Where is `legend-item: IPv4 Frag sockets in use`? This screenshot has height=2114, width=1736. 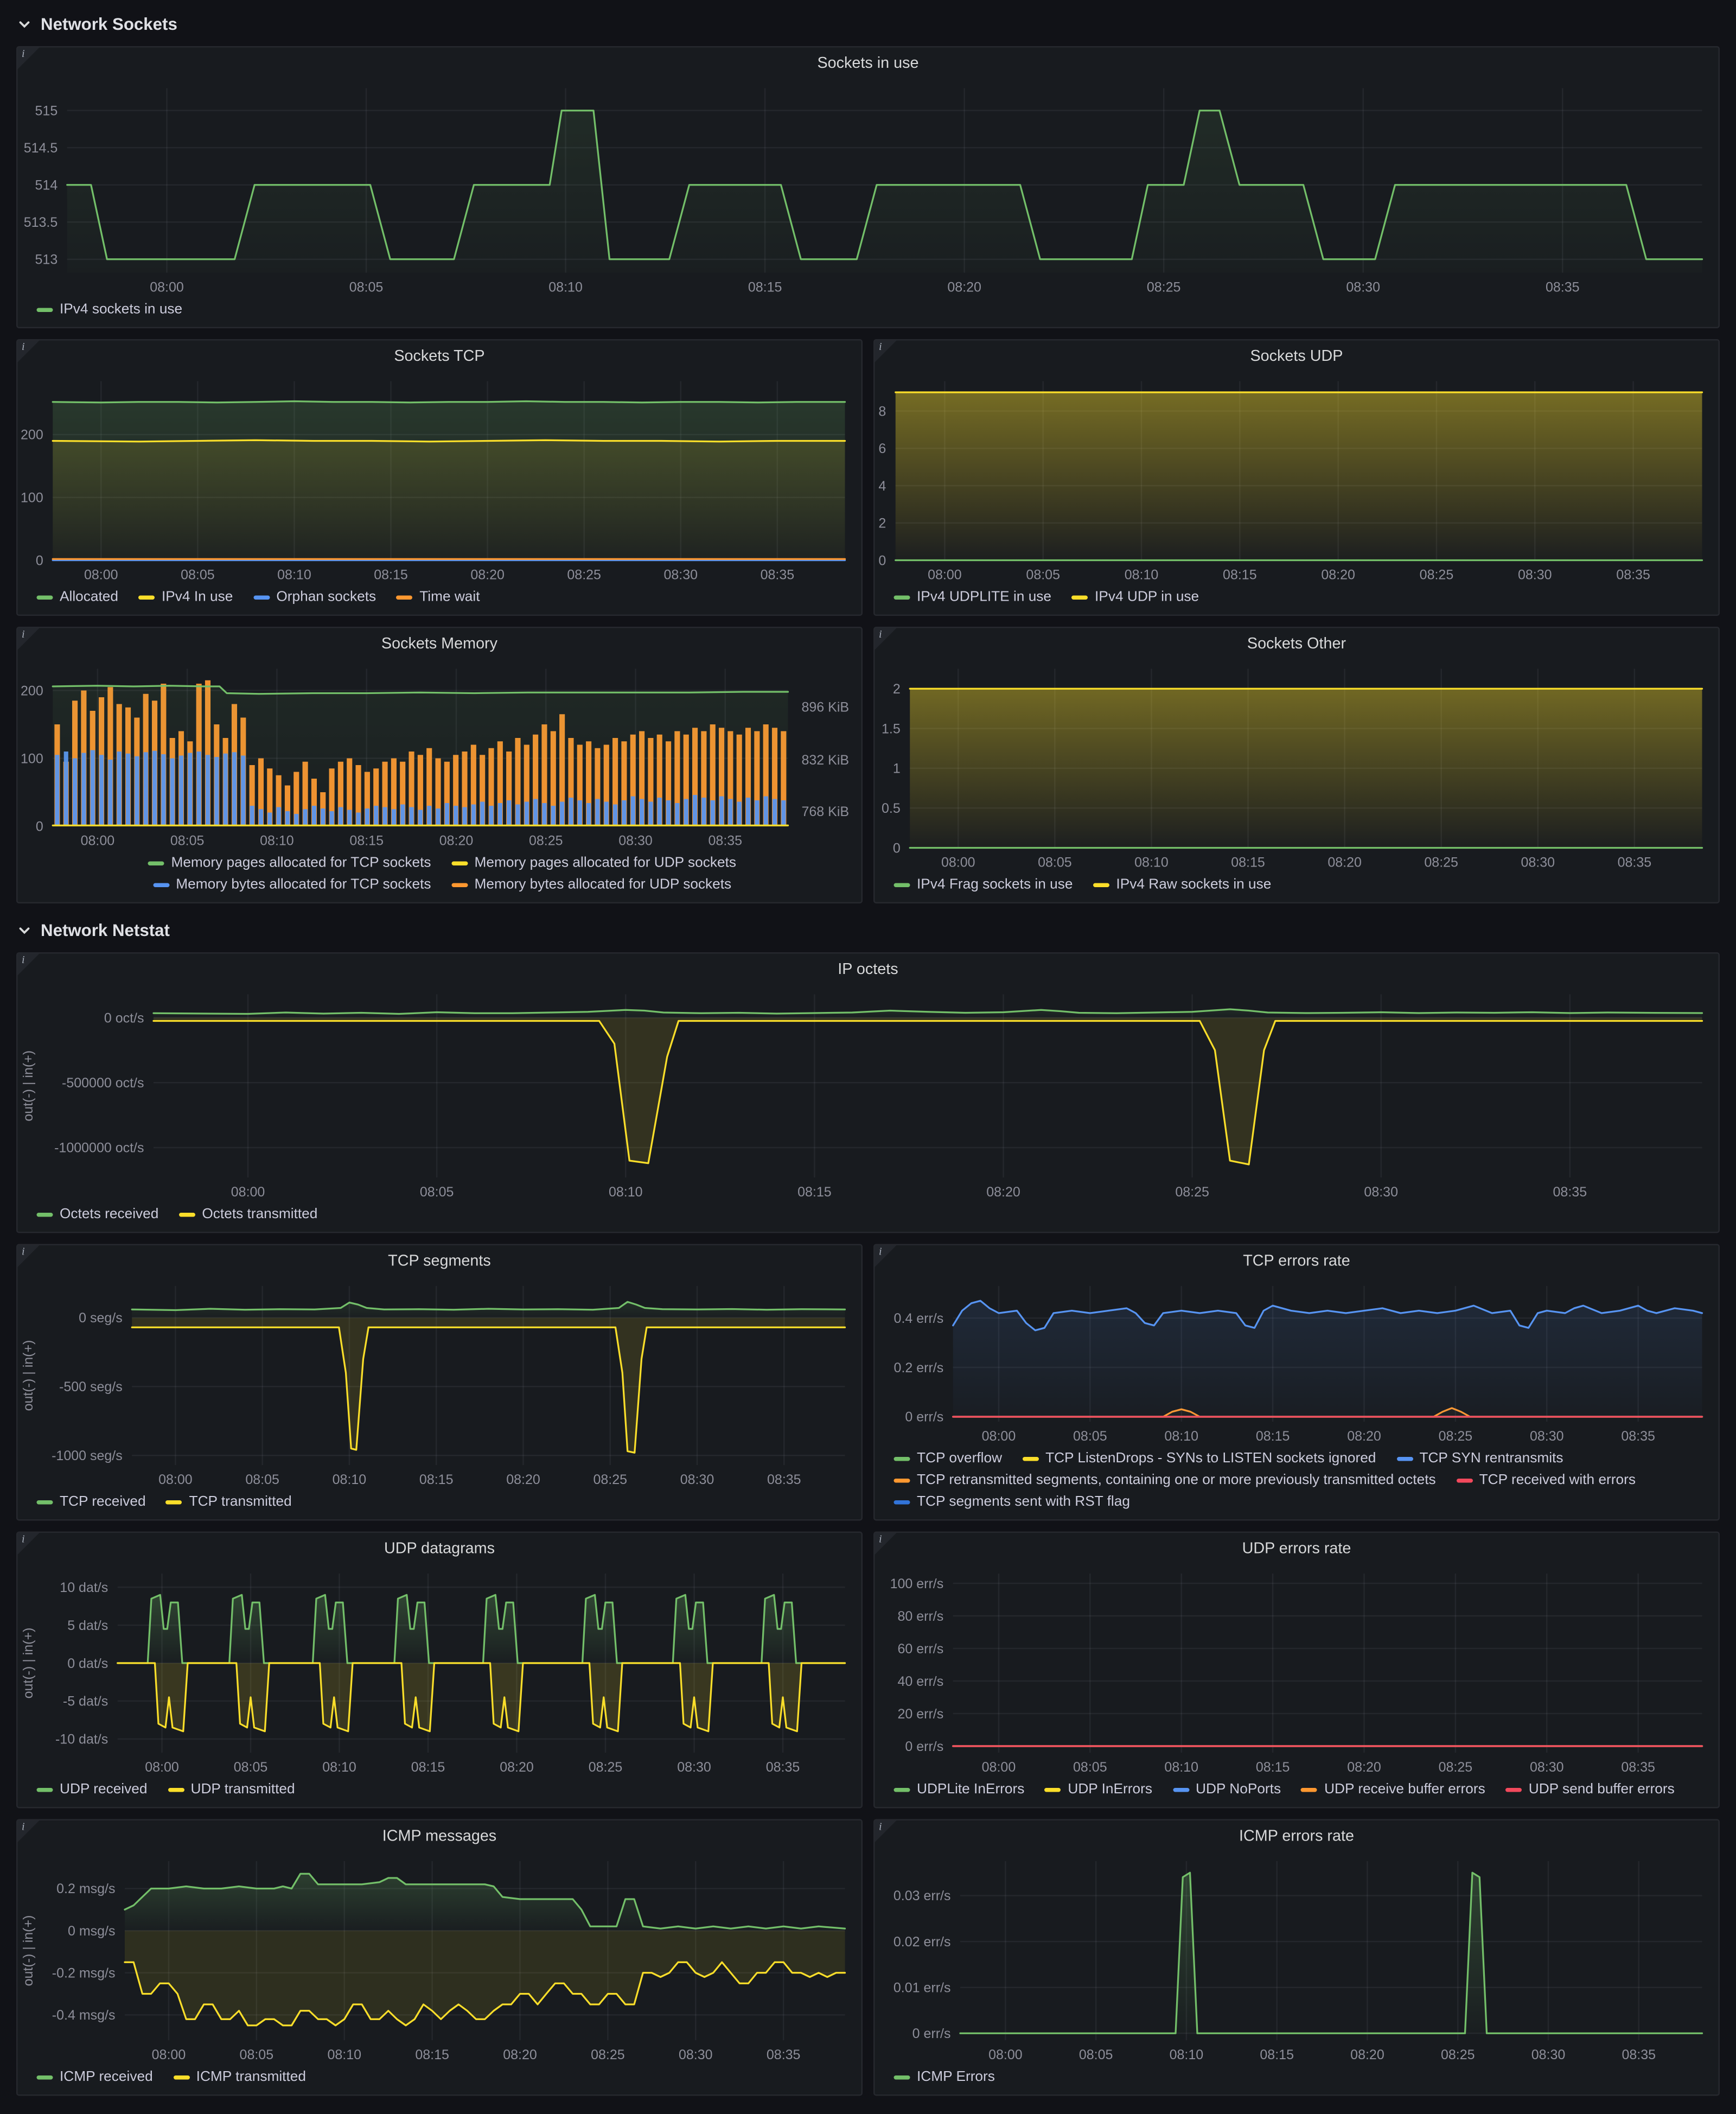
legend-item: IPv4 Frag sockets in use is located at coordinates (983, 885).